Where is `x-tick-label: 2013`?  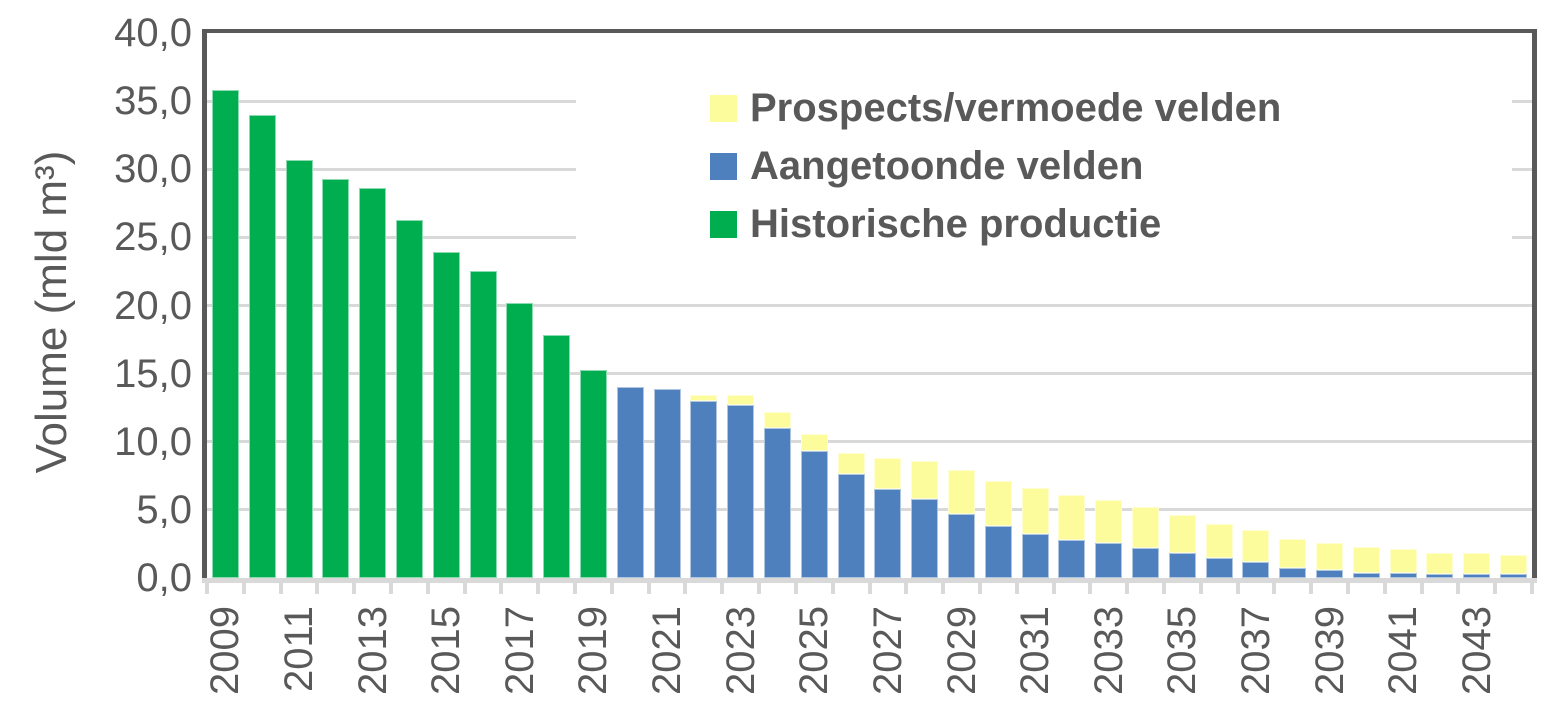
x-tick-label: 2013 is located at coordinates (372, 650).